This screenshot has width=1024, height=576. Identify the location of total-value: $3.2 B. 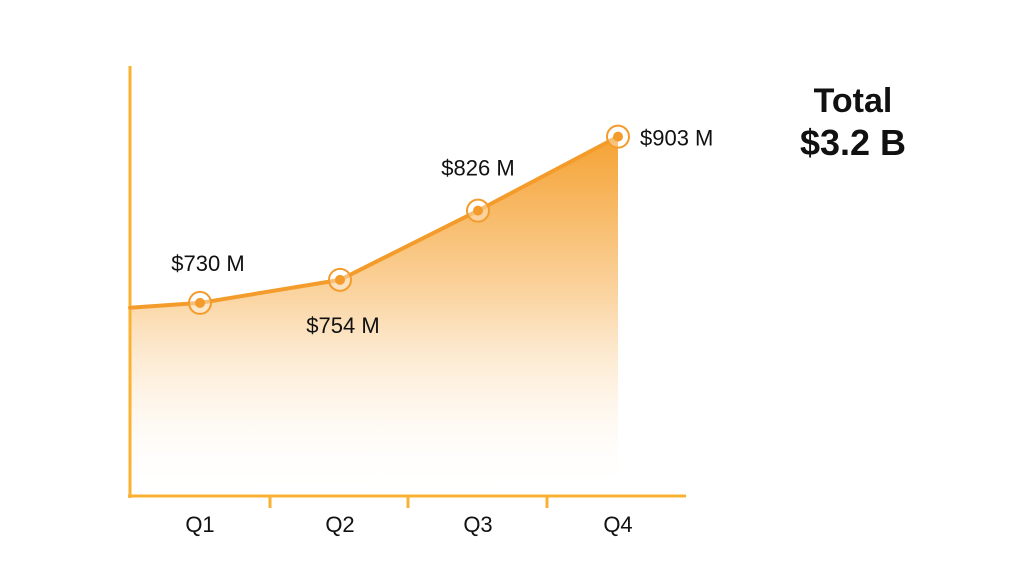
(853, 142).